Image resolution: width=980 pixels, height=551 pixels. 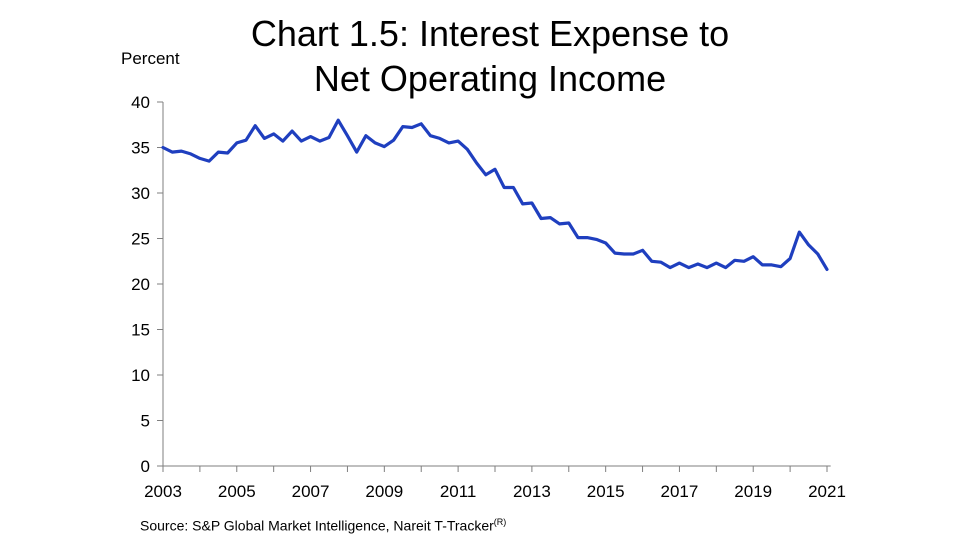 What do you see at coordinates (140, 375) in the screenshot?
I see `y-tick-label: 10` at bounding box center [140, 375].